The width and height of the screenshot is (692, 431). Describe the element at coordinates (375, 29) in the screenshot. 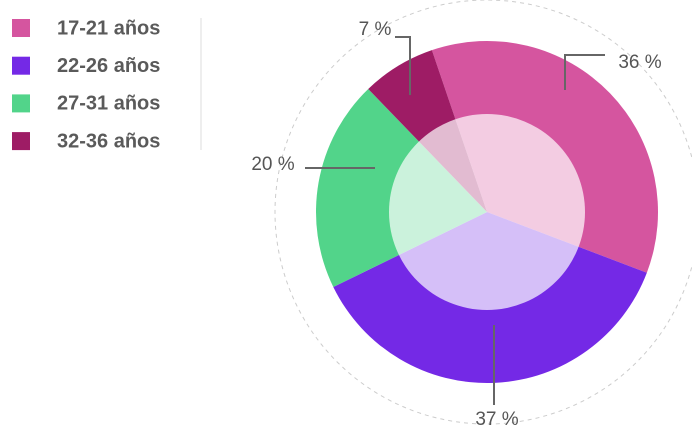

I see `data-label: 7 %` at that location.